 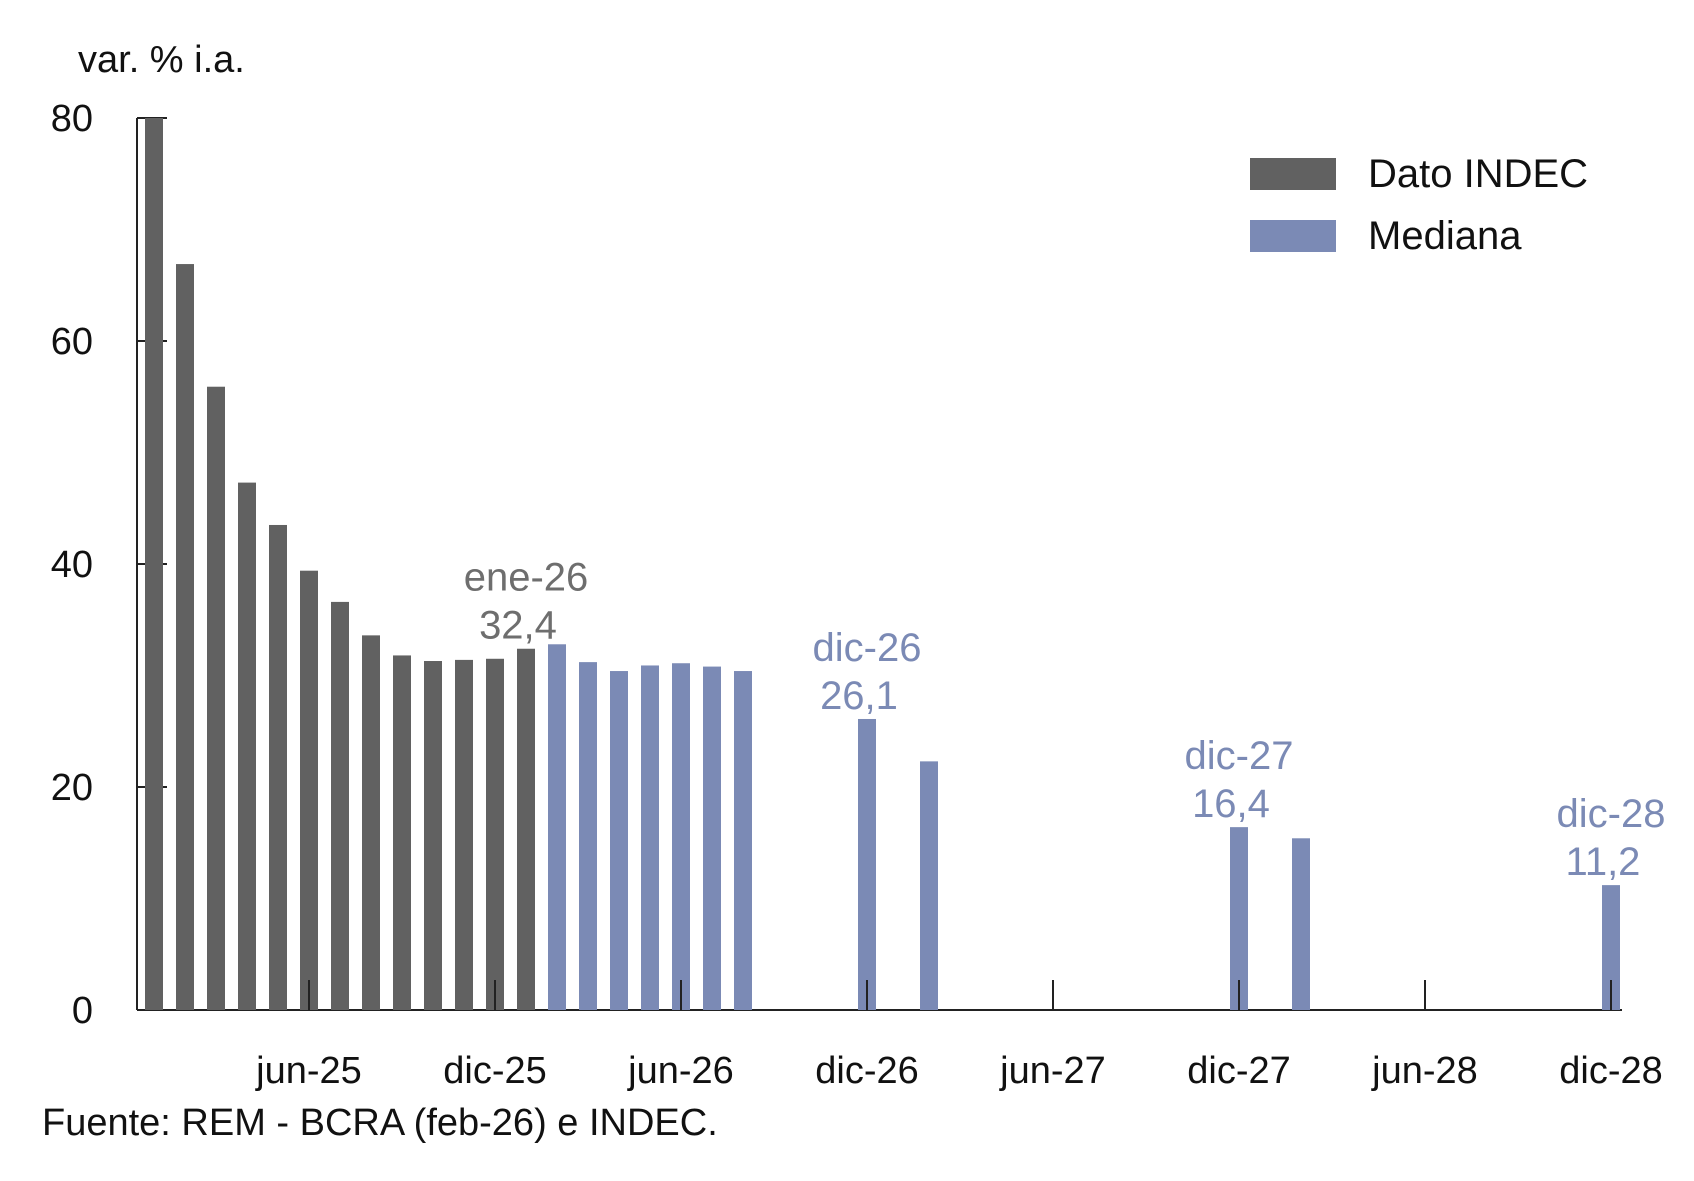 I want to click on legend-swatch-mediana, so click(x=1293, y=236).